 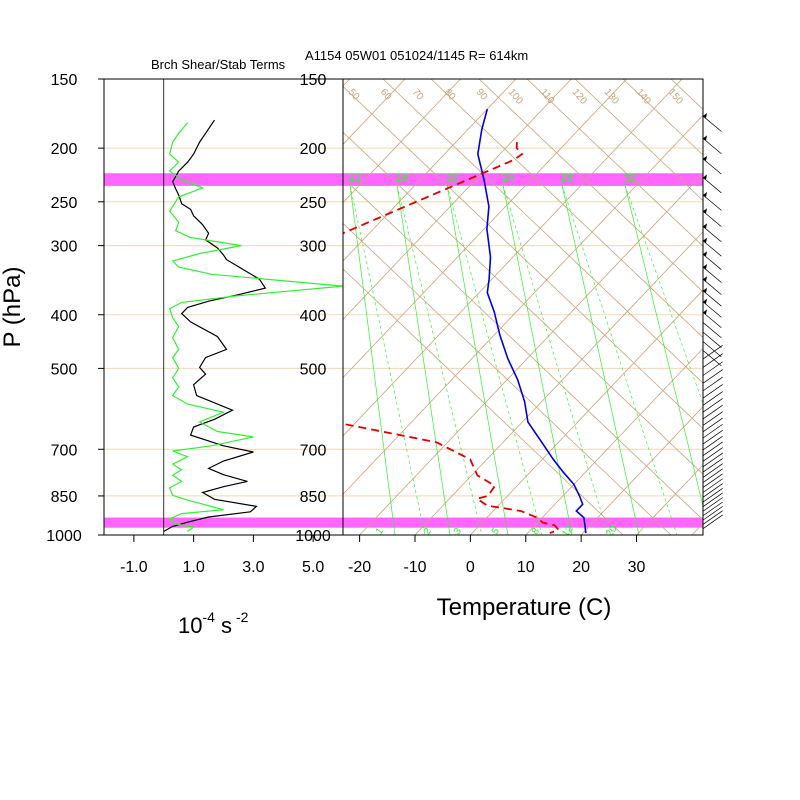 What do you see at coordinates (194, 567) in the screenshot?
I see `left-x-tick-label: 1.0` at bounding box center [194, 567].